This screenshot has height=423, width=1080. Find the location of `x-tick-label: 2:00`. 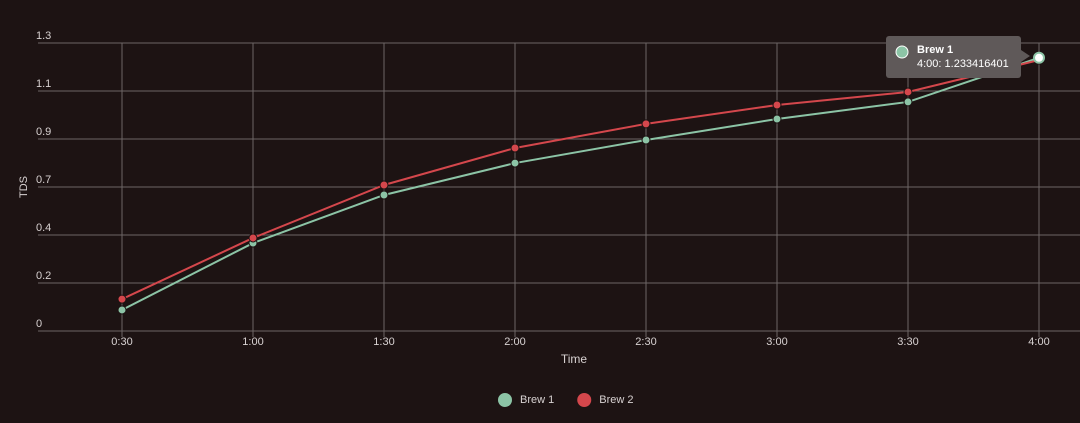

x-tick-label: 2:00 is located at coordinates (514, 342).